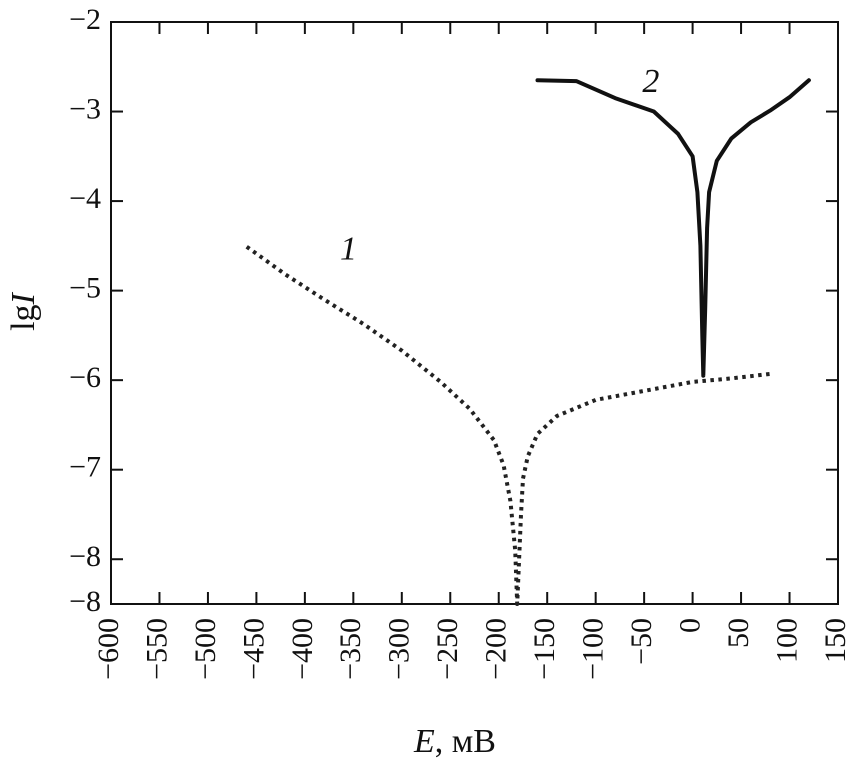  I want to click on y-axis-label: lgI, so click(23, 310).